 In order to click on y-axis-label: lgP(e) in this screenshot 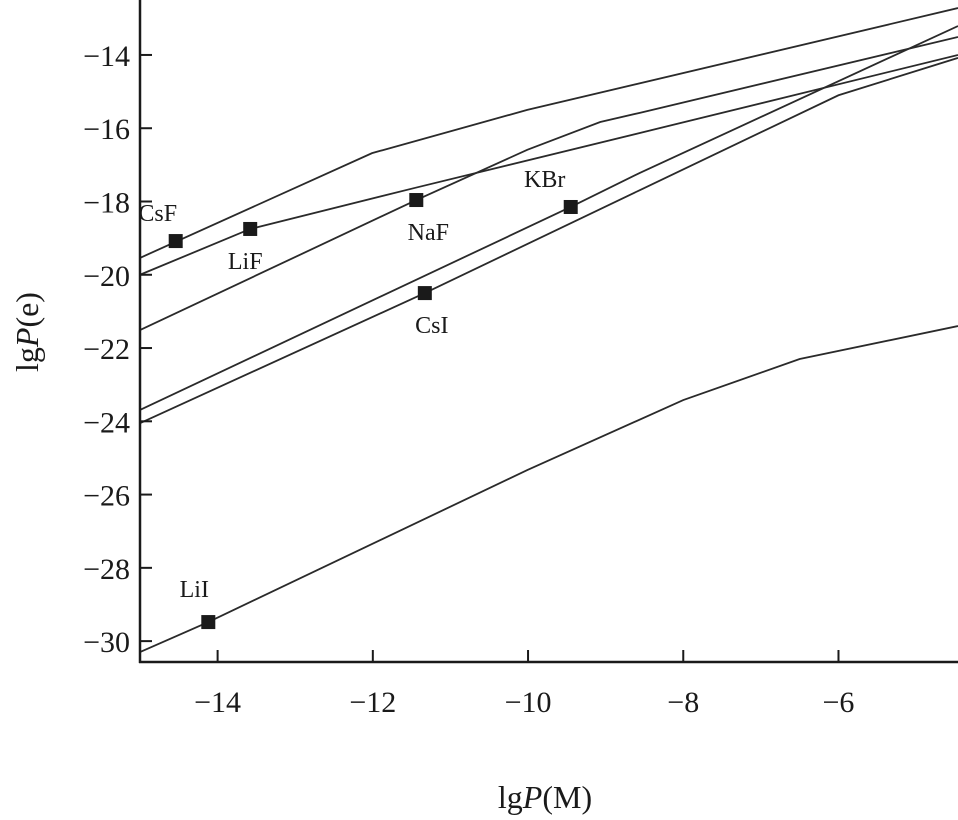, I will do `click(27, 332)`.